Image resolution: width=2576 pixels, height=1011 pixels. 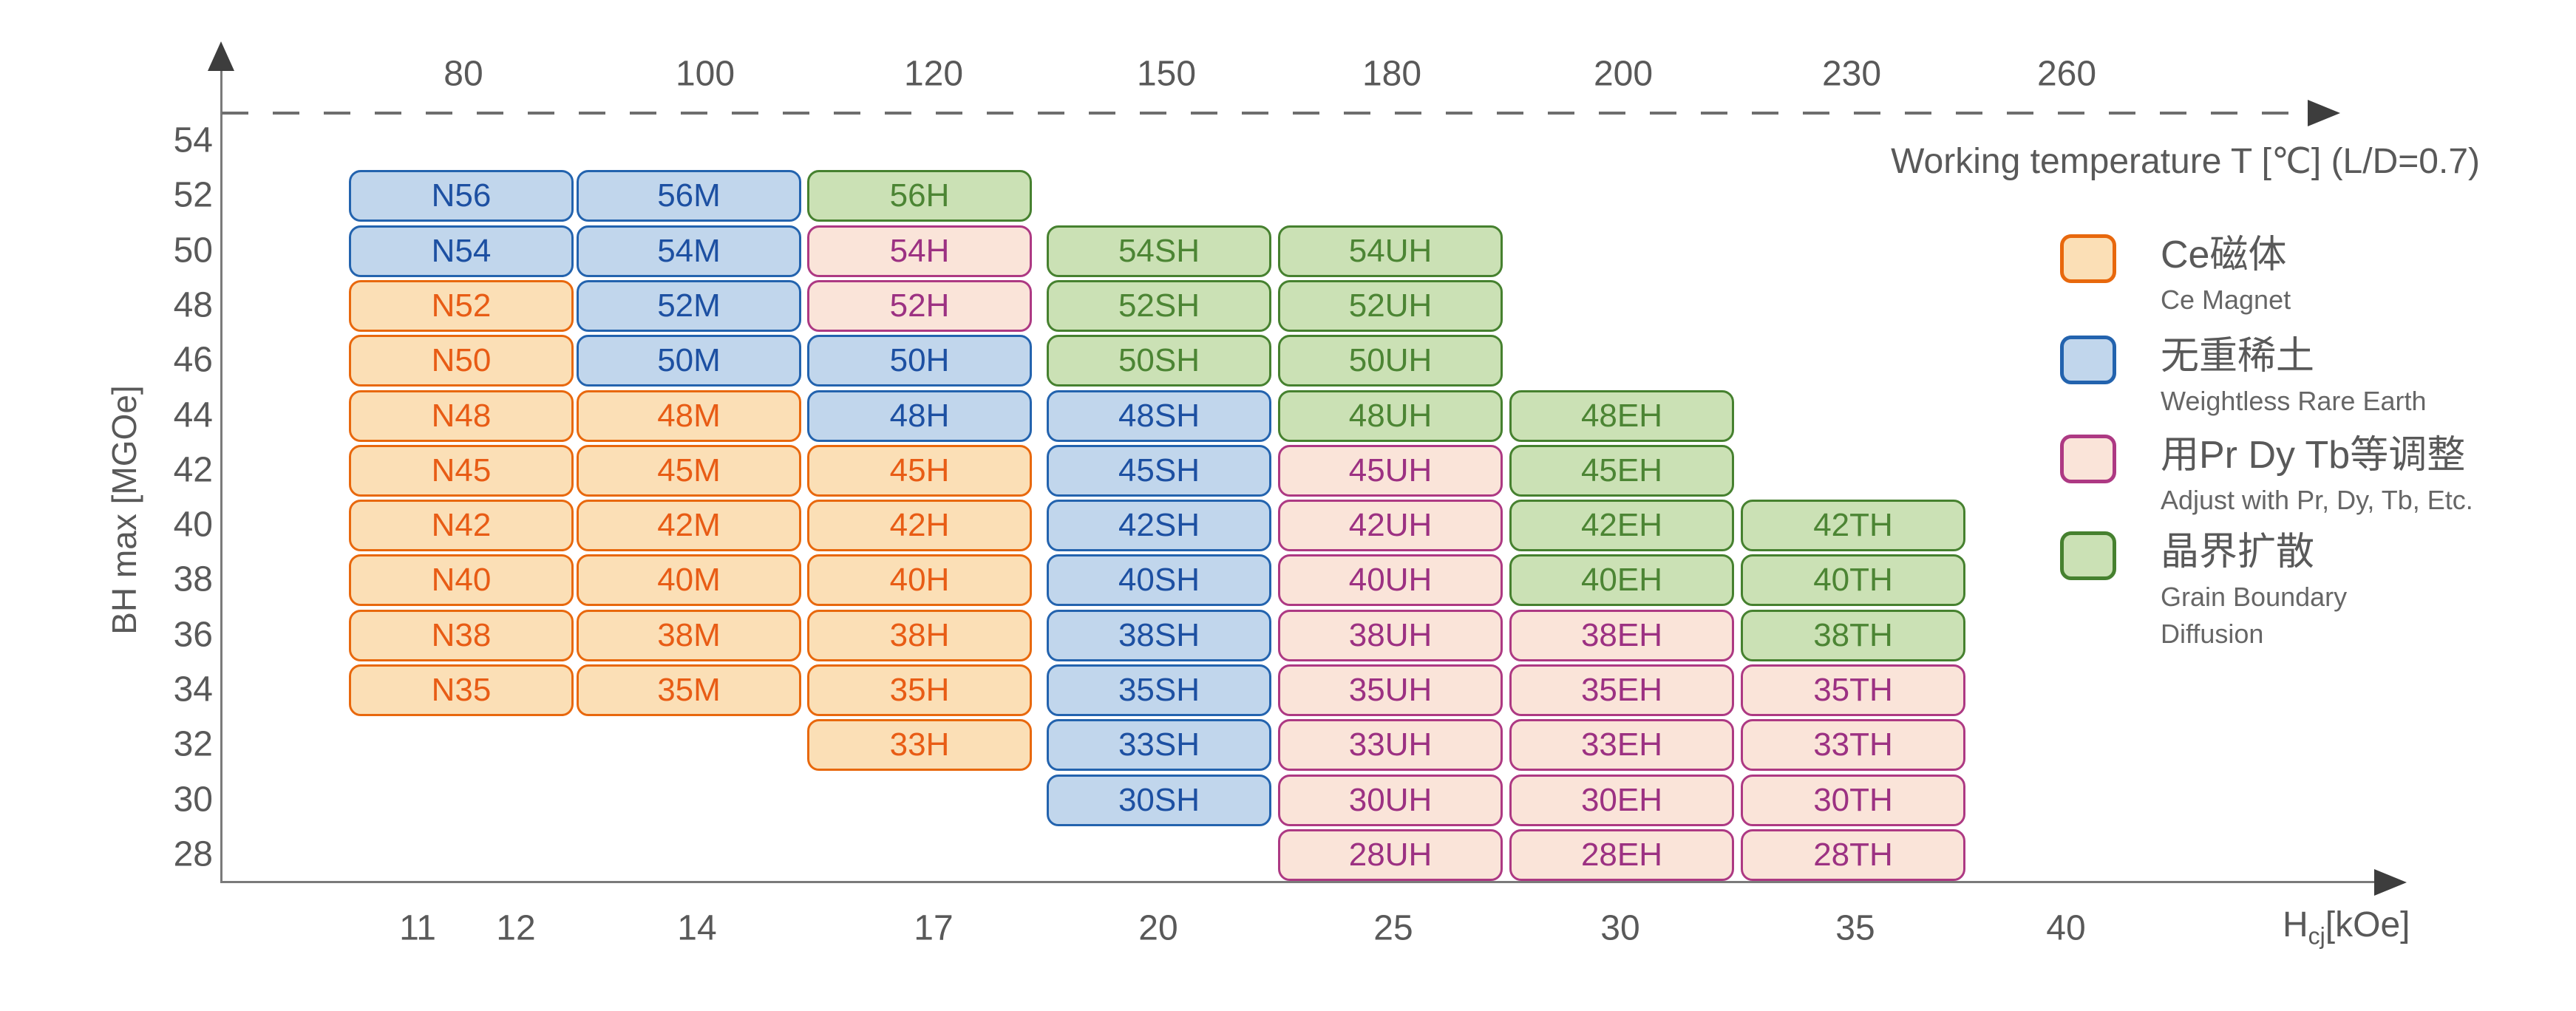 What do you see at coordinates (1159, 251) in the screenshot?
I see `grade-cell-54SH: 54SH` at bounding box center [1159, 251].